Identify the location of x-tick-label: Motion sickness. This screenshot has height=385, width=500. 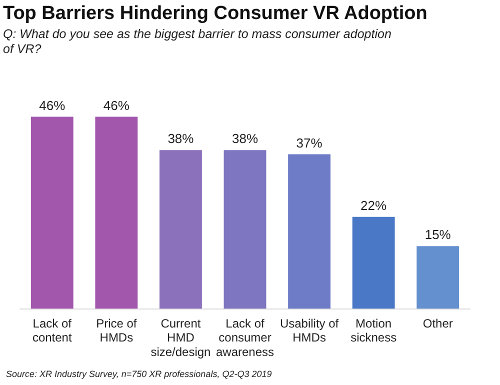
(373, 330).